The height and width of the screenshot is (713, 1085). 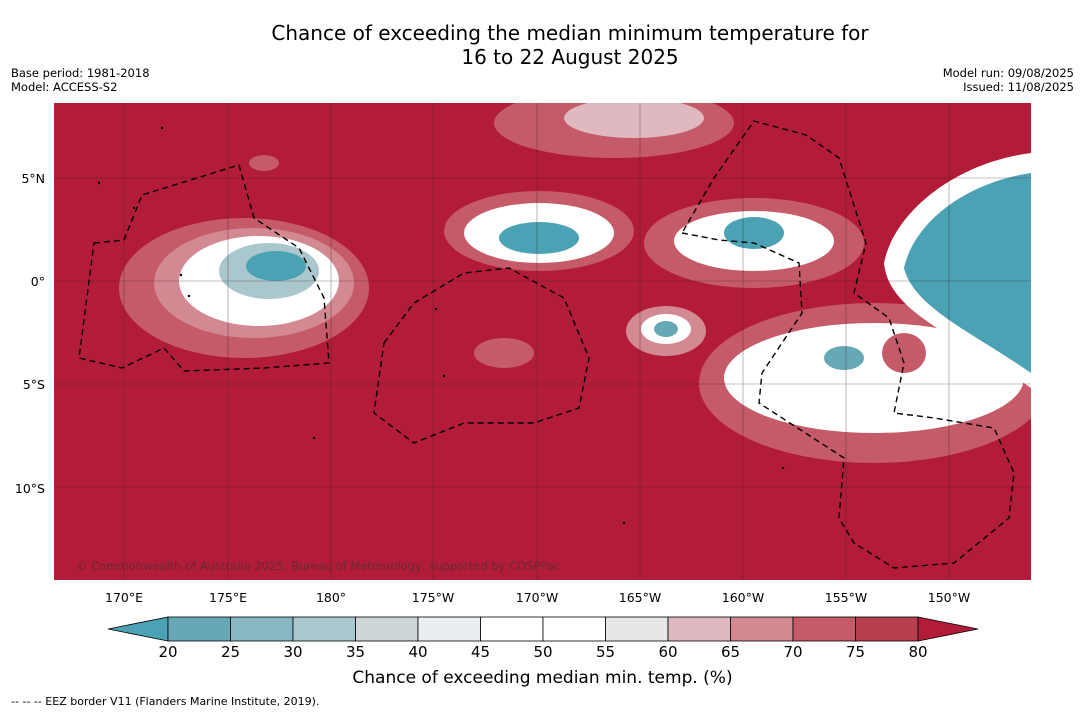 What do you see at coordinates (948, 629) in the screenshot?
I see `colorbar-over-arrow` at bounding box center [948, 629].